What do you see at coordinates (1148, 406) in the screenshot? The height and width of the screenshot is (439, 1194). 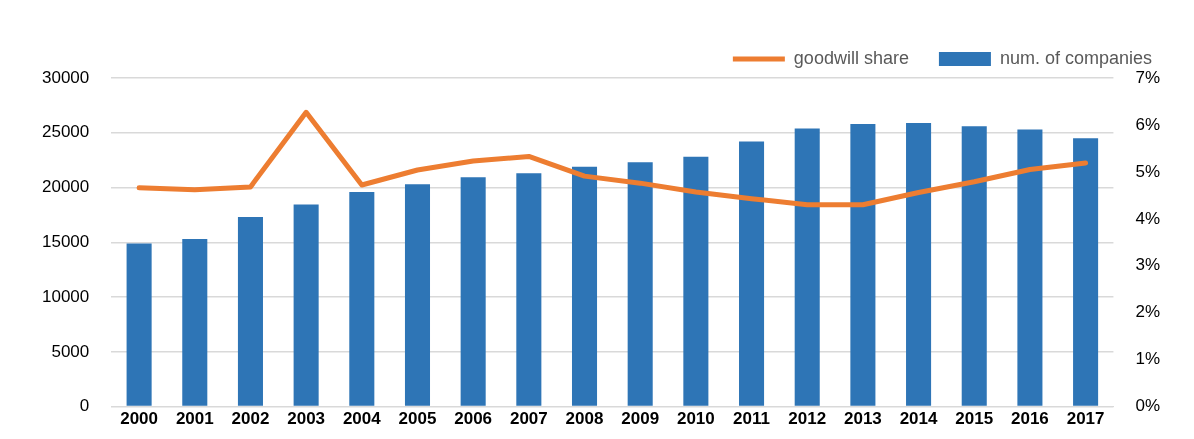 I see `y2-tick-label: 0%` at bounding box center [1148, 406].